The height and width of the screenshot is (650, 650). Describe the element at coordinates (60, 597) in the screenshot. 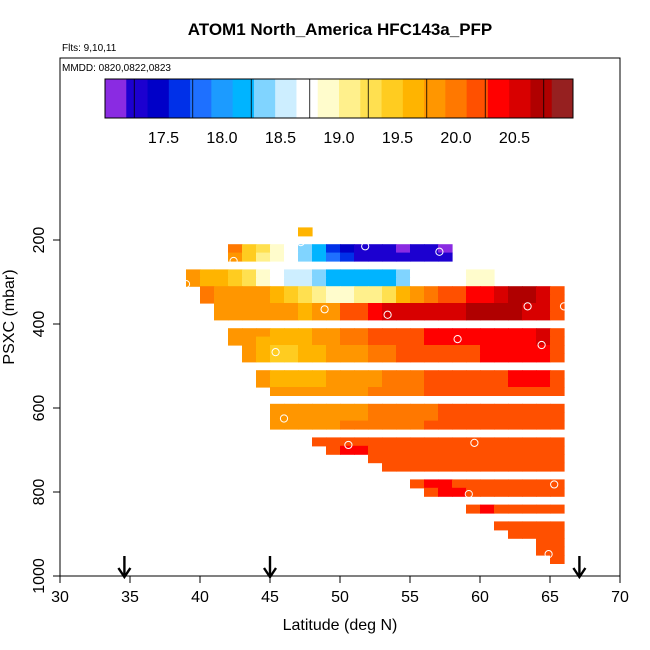

I see `x-tick-label: 30` at that location.